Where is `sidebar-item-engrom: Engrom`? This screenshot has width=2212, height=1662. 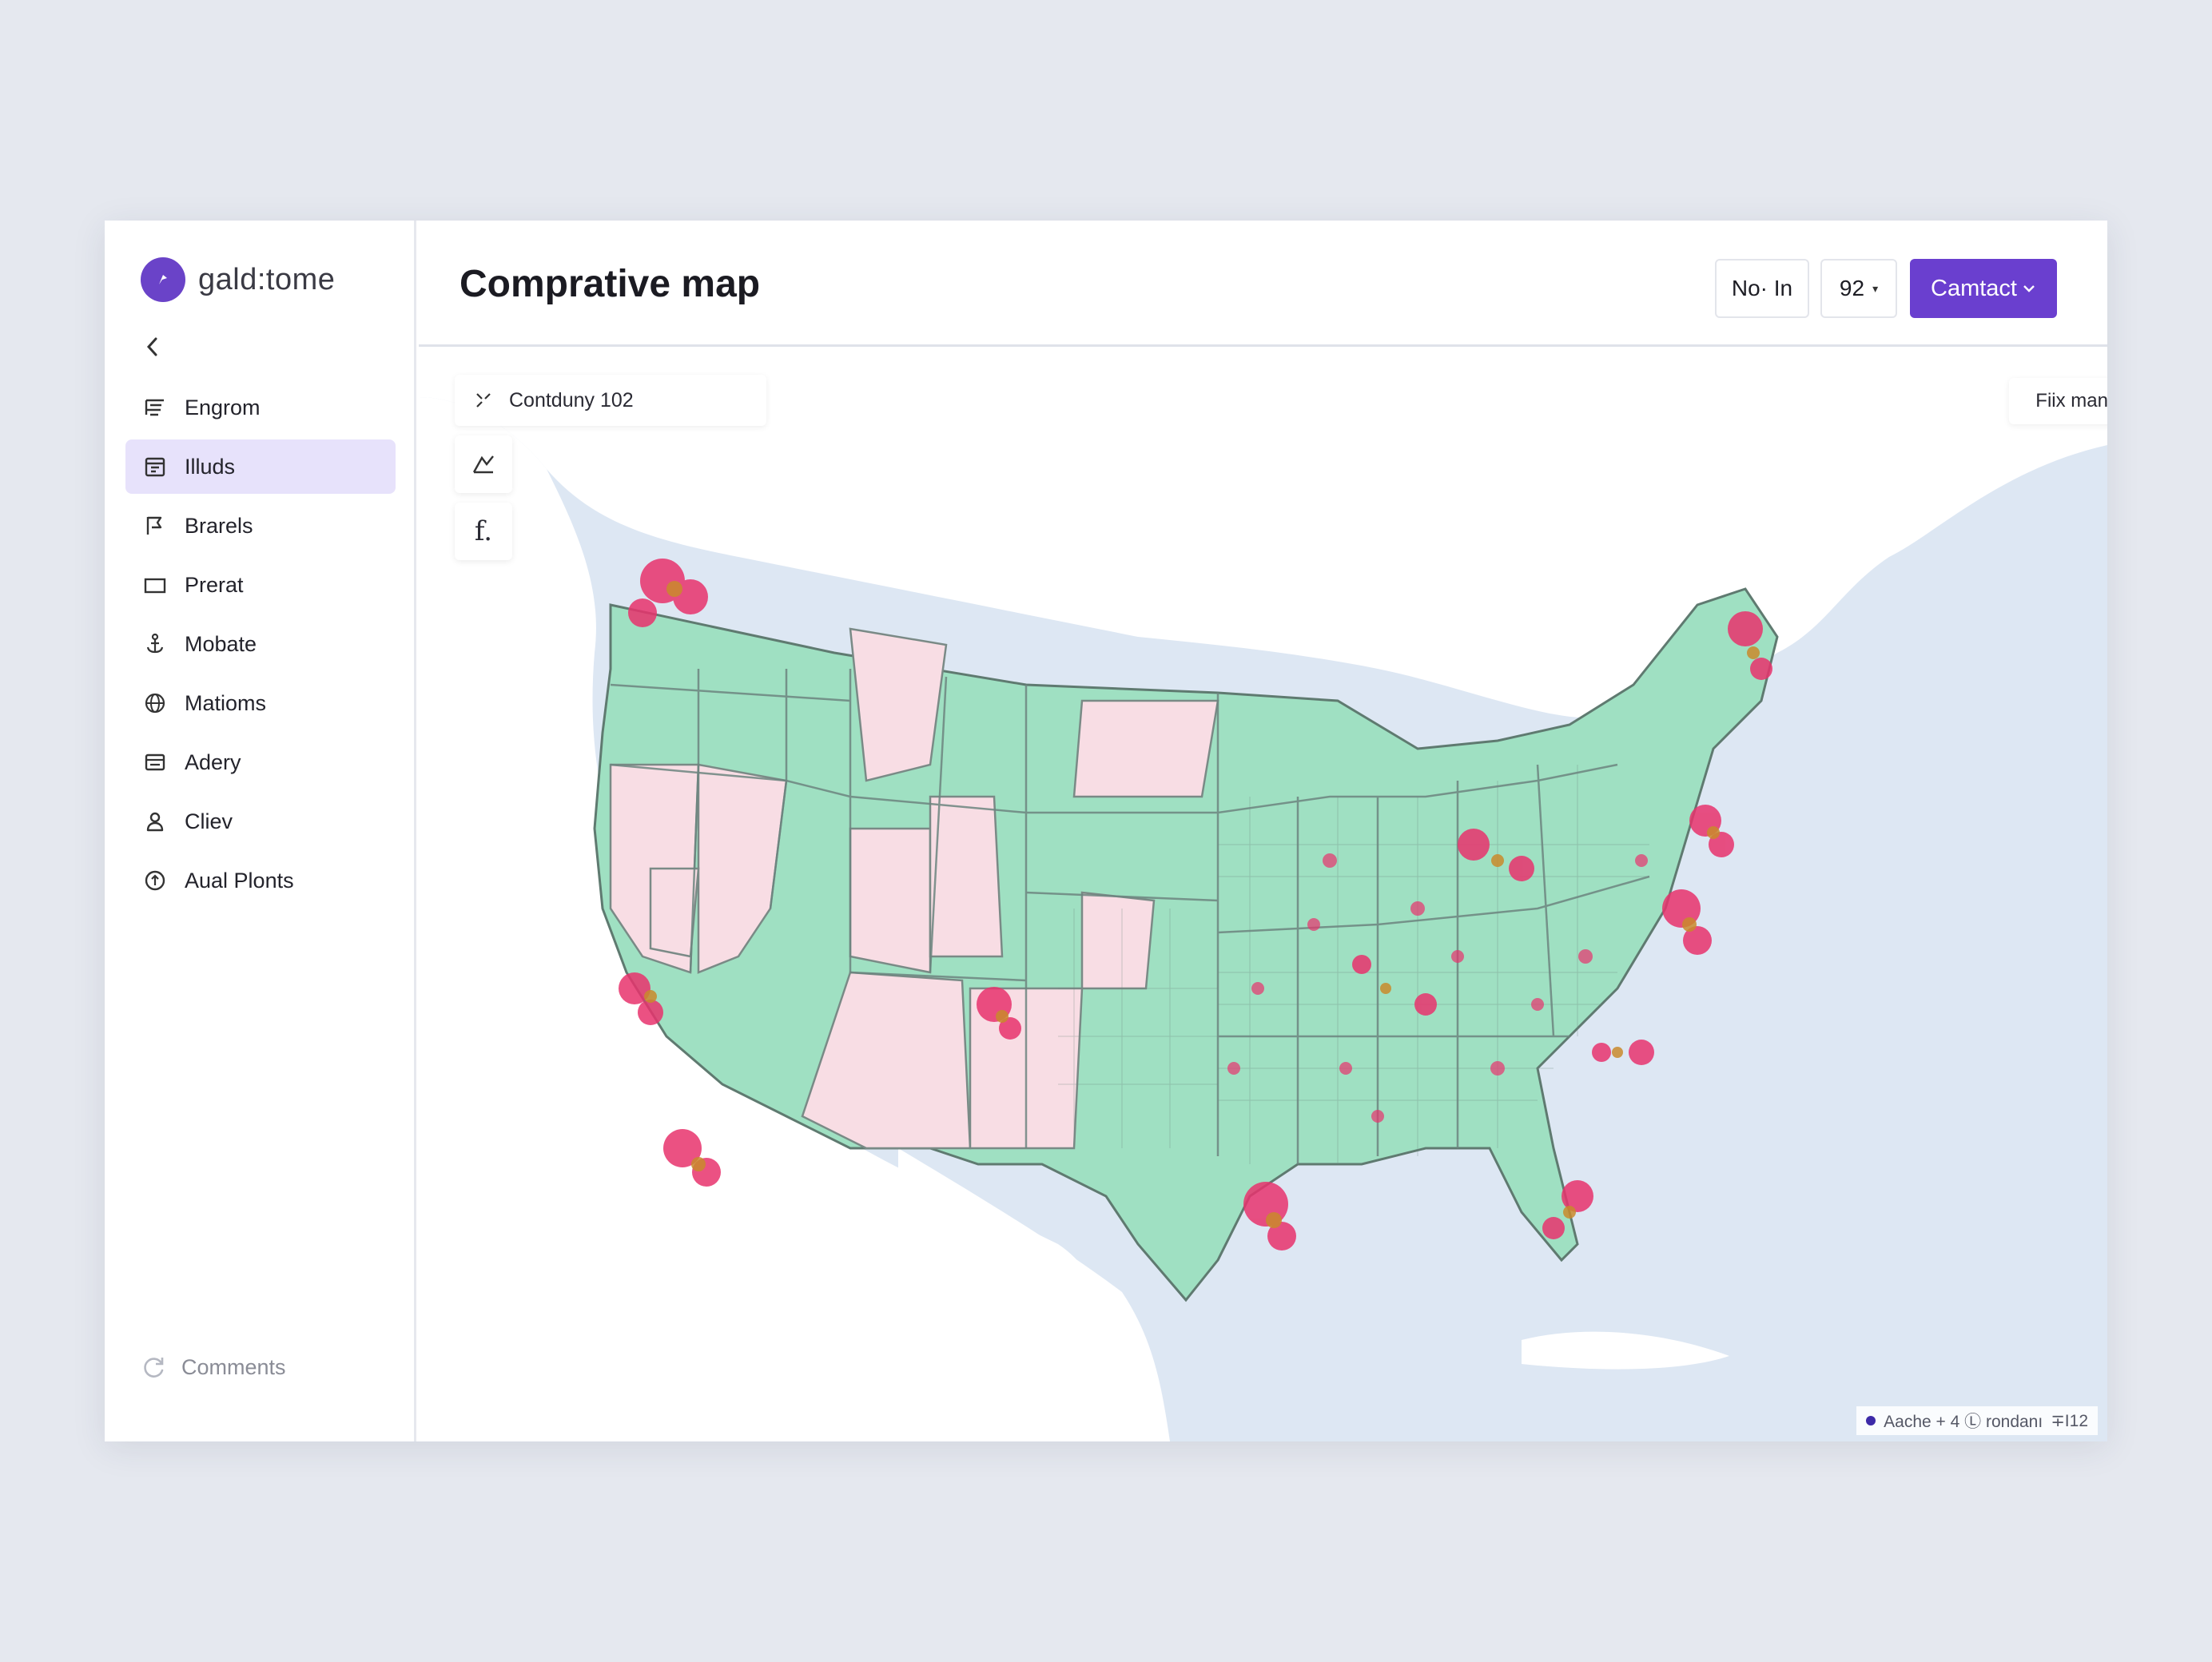 sidebar-item-engrom: Engrom is located at coordinates (260, 407).